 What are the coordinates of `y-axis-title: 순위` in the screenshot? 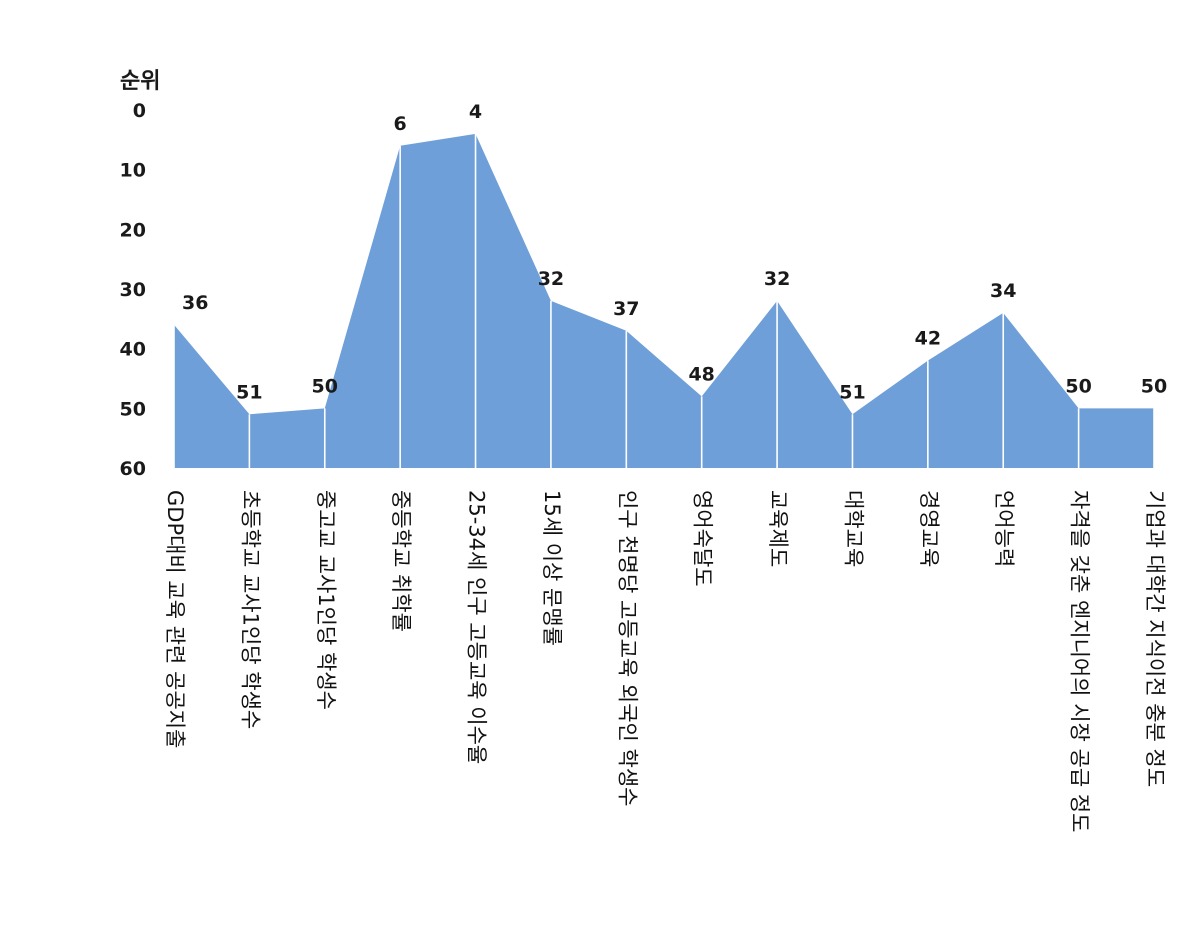 It's located at (140, 81).